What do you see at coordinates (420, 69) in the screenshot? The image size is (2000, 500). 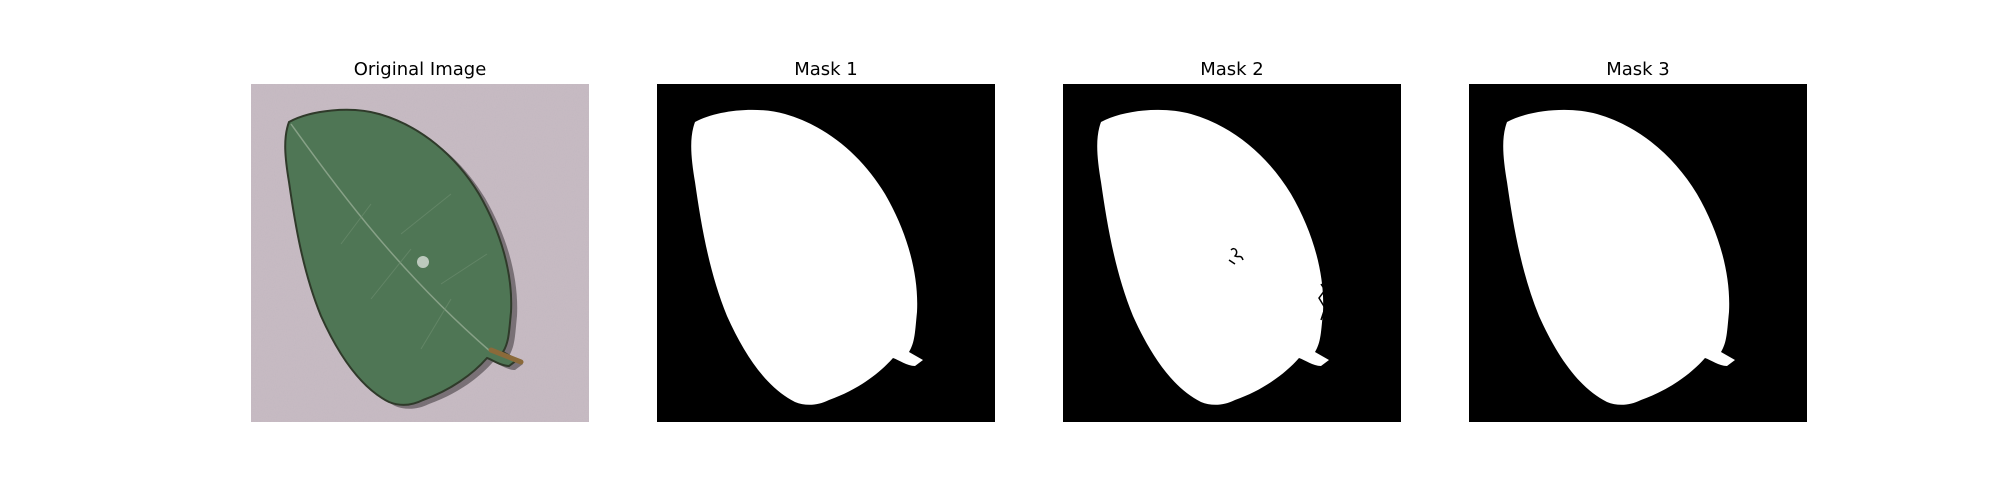 I see `panel-title: Original Image` at bounding box center [420, 69].